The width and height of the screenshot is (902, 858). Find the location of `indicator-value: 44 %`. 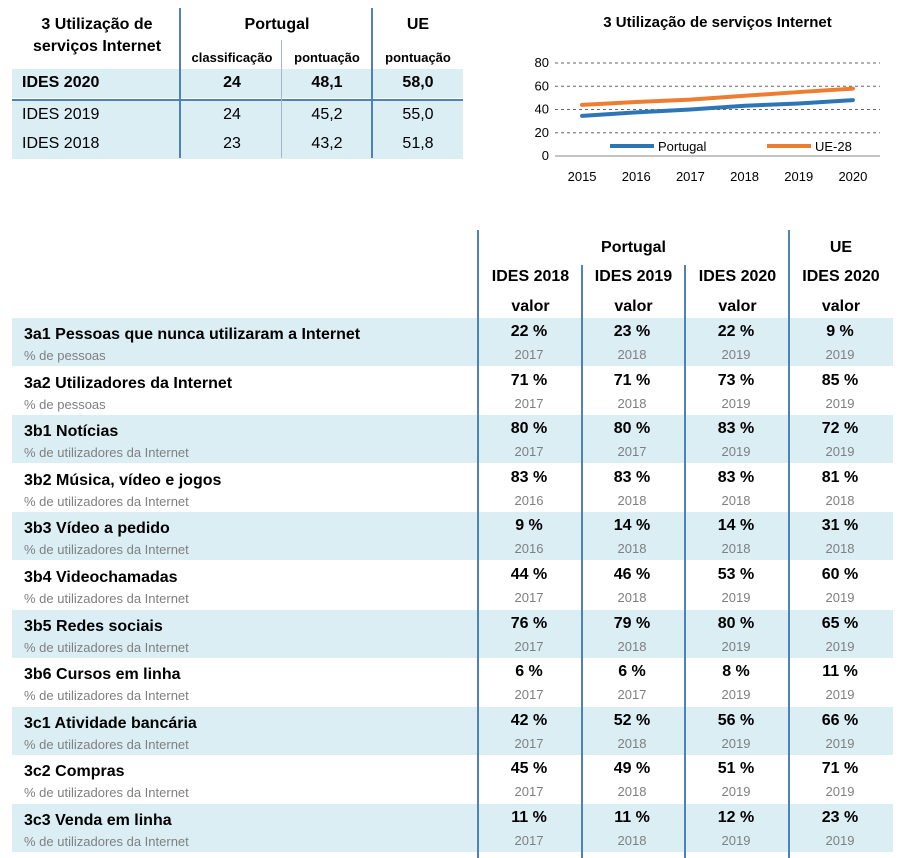

indicator-value: 44 % is located at coordinates (529, 574).